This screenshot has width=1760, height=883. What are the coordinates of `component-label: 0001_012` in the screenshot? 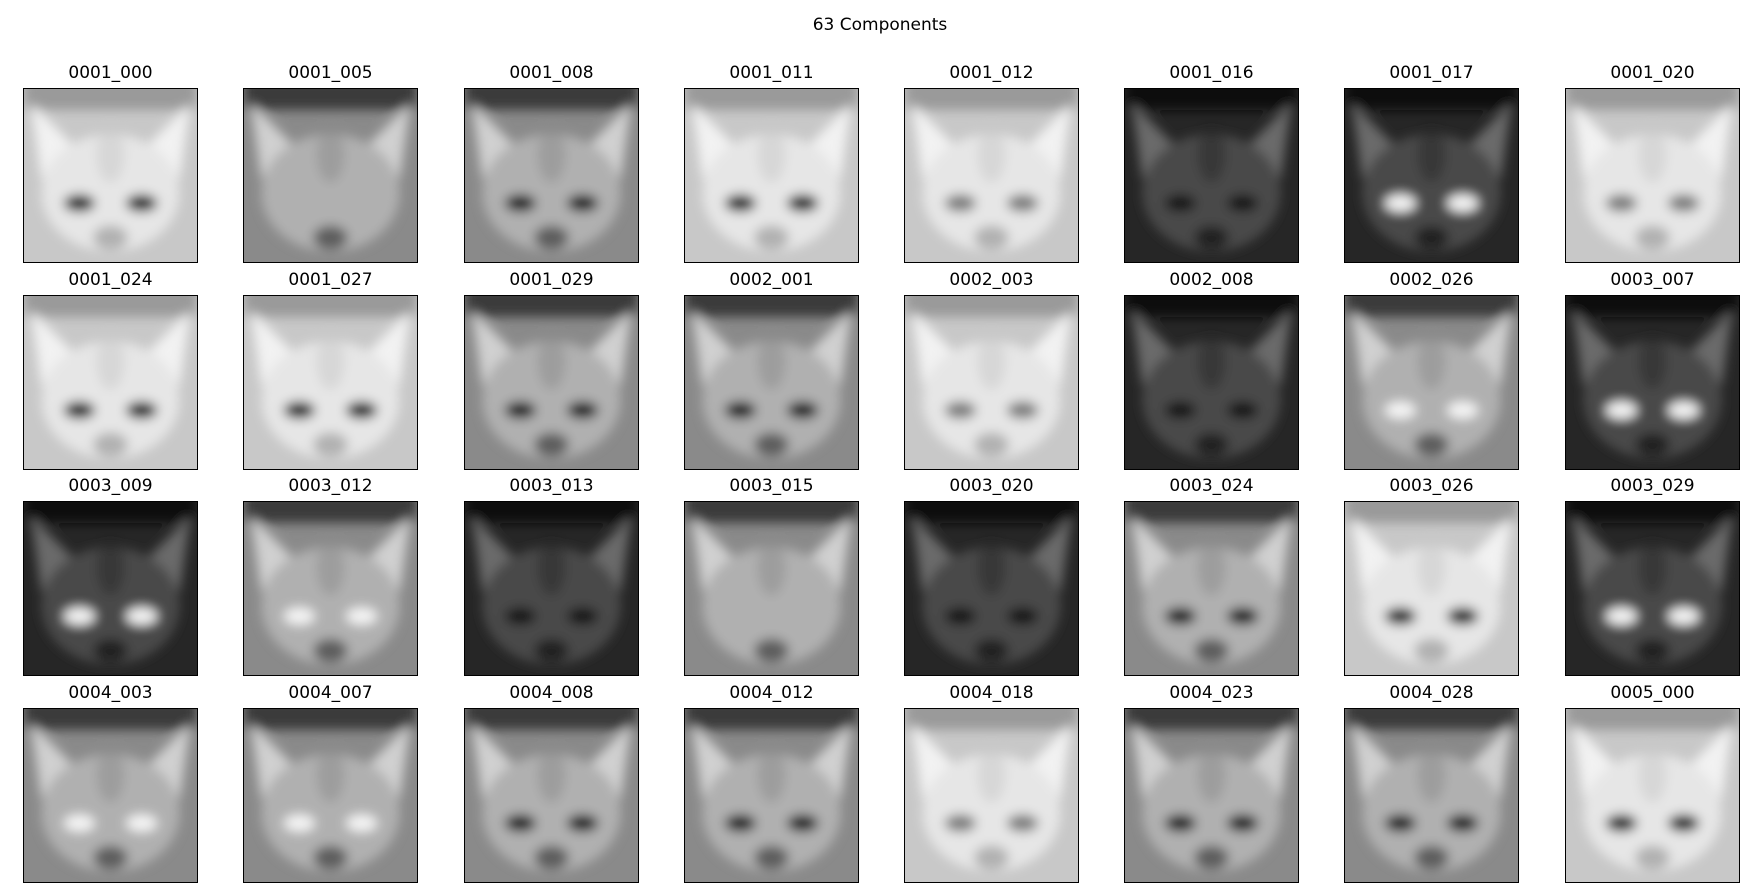 It's located at (991, 73).